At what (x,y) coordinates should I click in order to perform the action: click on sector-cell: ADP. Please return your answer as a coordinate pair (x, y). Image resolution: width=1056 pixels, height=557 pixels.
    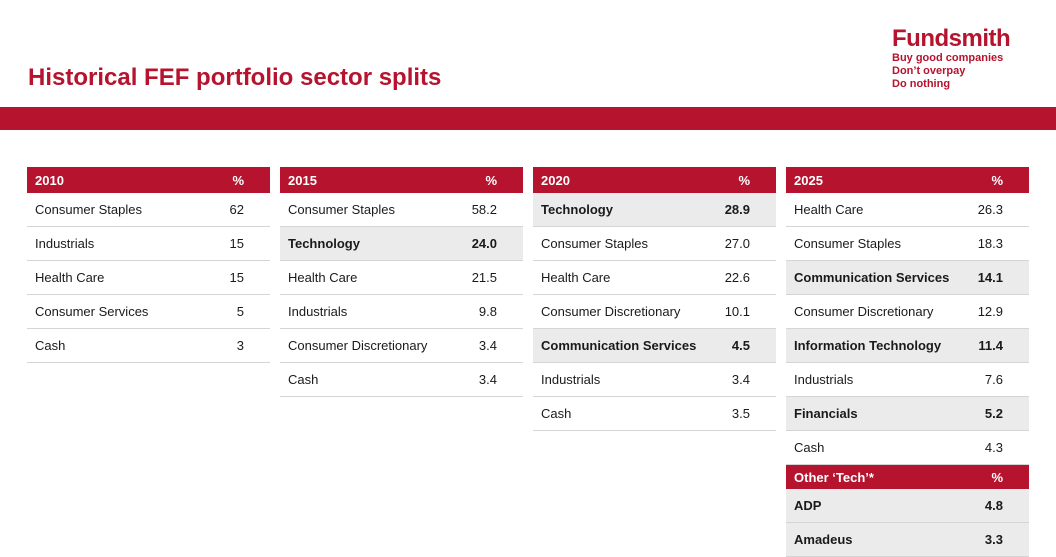
    Looking at the image, I should click on (876, 506).